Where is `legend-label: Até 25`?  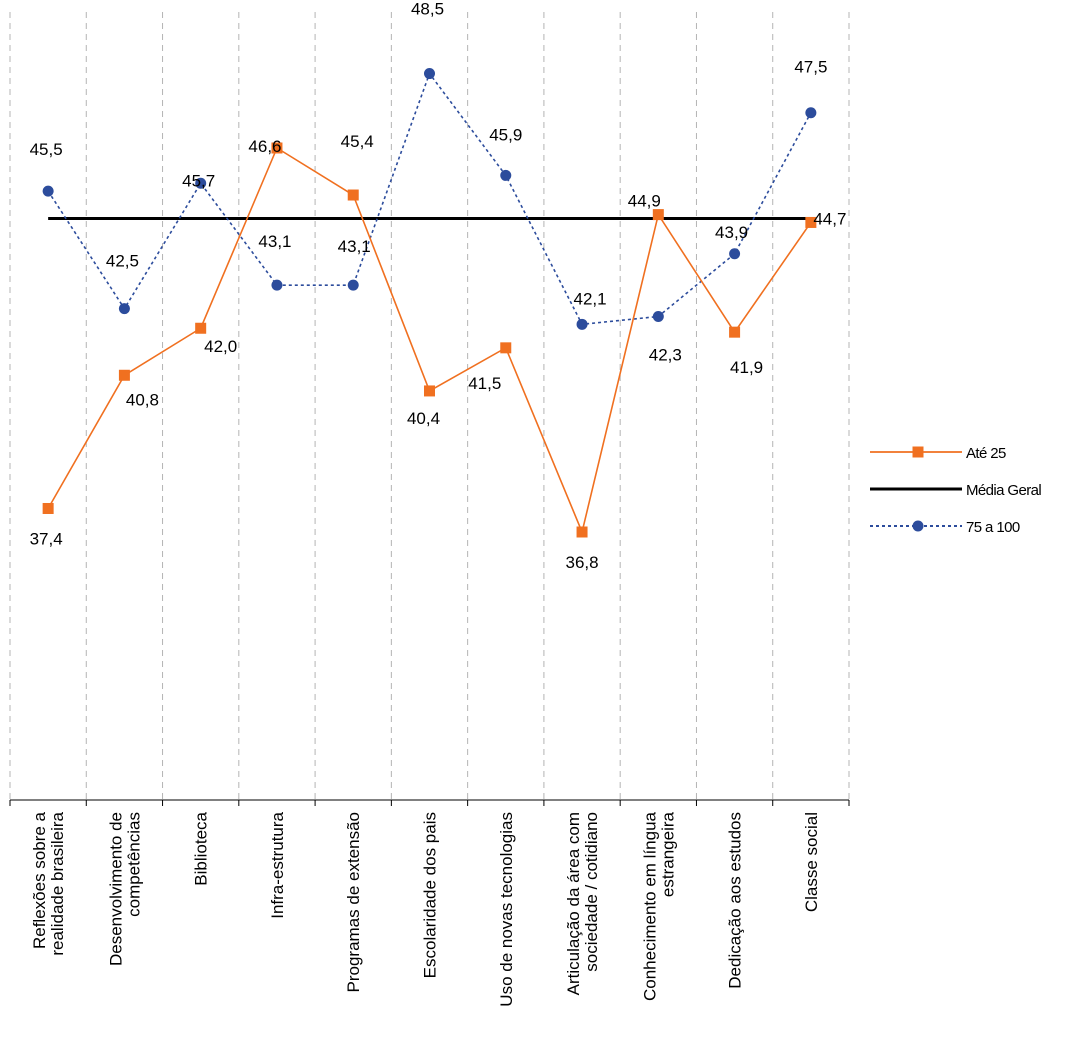 legend-label: Até 25 is located at coordinates (986, 453).